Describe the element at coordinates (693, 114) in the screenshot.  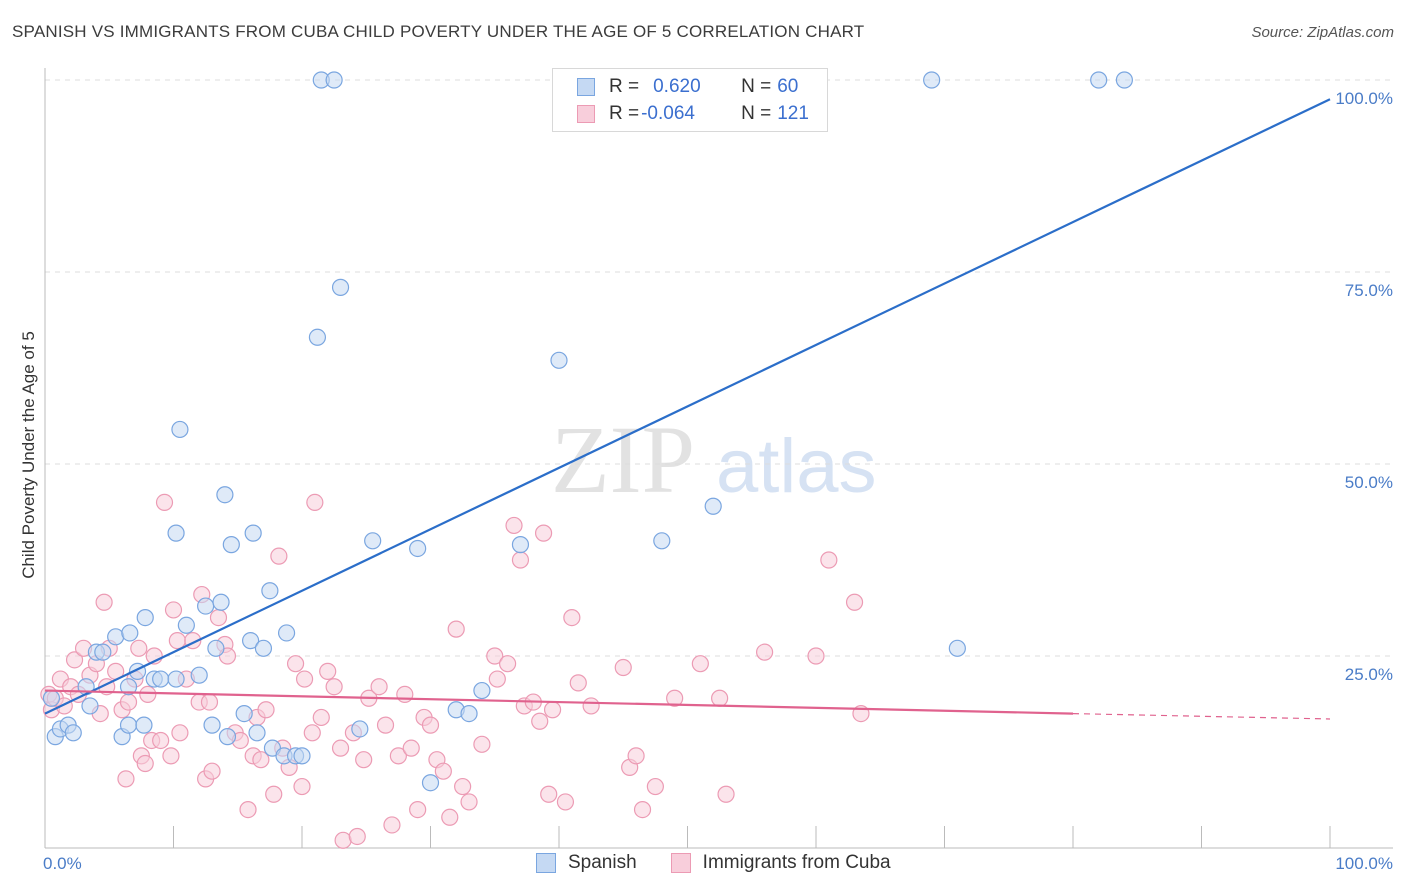
I see `legend-row-cuba: R = -0.064 N = 121` at that location.